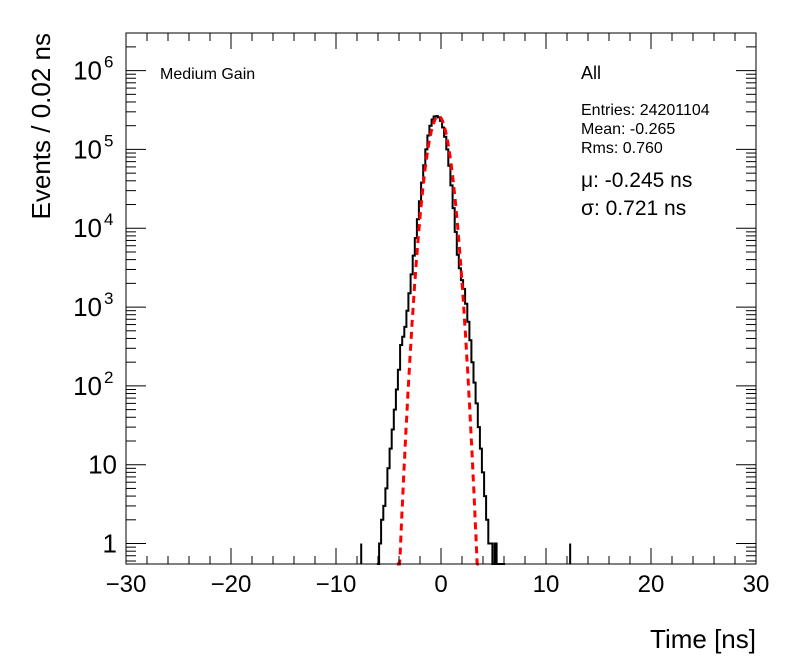 The image size is (796, 672). I want to click on x-tick-label: −10, so click(336, 584).